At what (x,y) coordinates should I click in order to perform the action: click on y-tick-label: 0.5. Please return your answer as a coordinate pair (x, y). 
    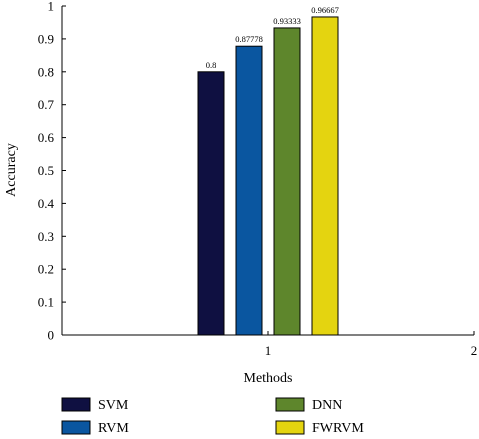
    Looking at the image, I should click on (46, 170).